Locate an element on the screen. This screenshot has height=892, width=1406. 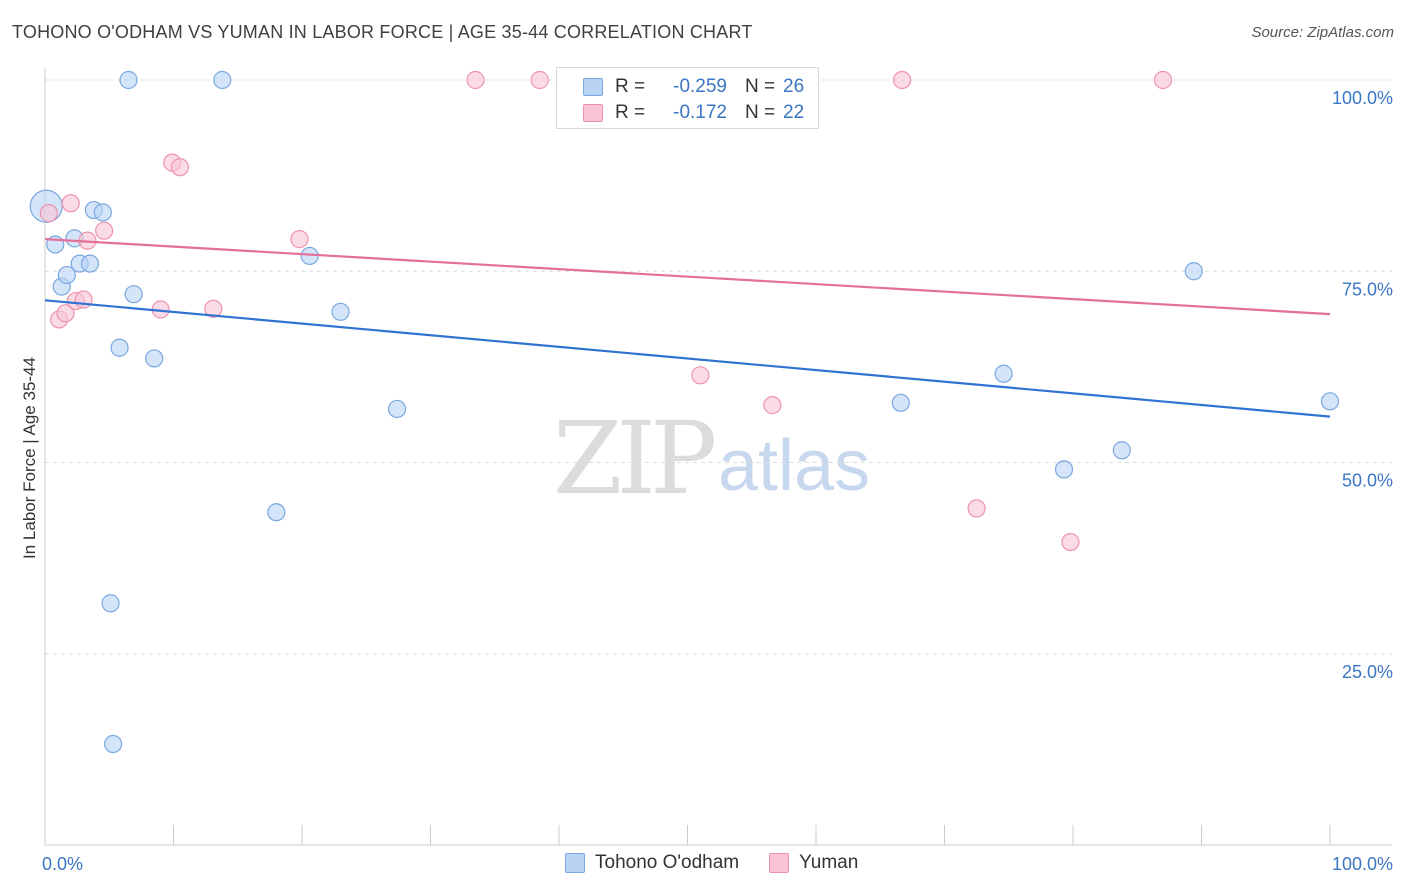
legend-item-yuman: Yuman is located at coordinates (813, 863).